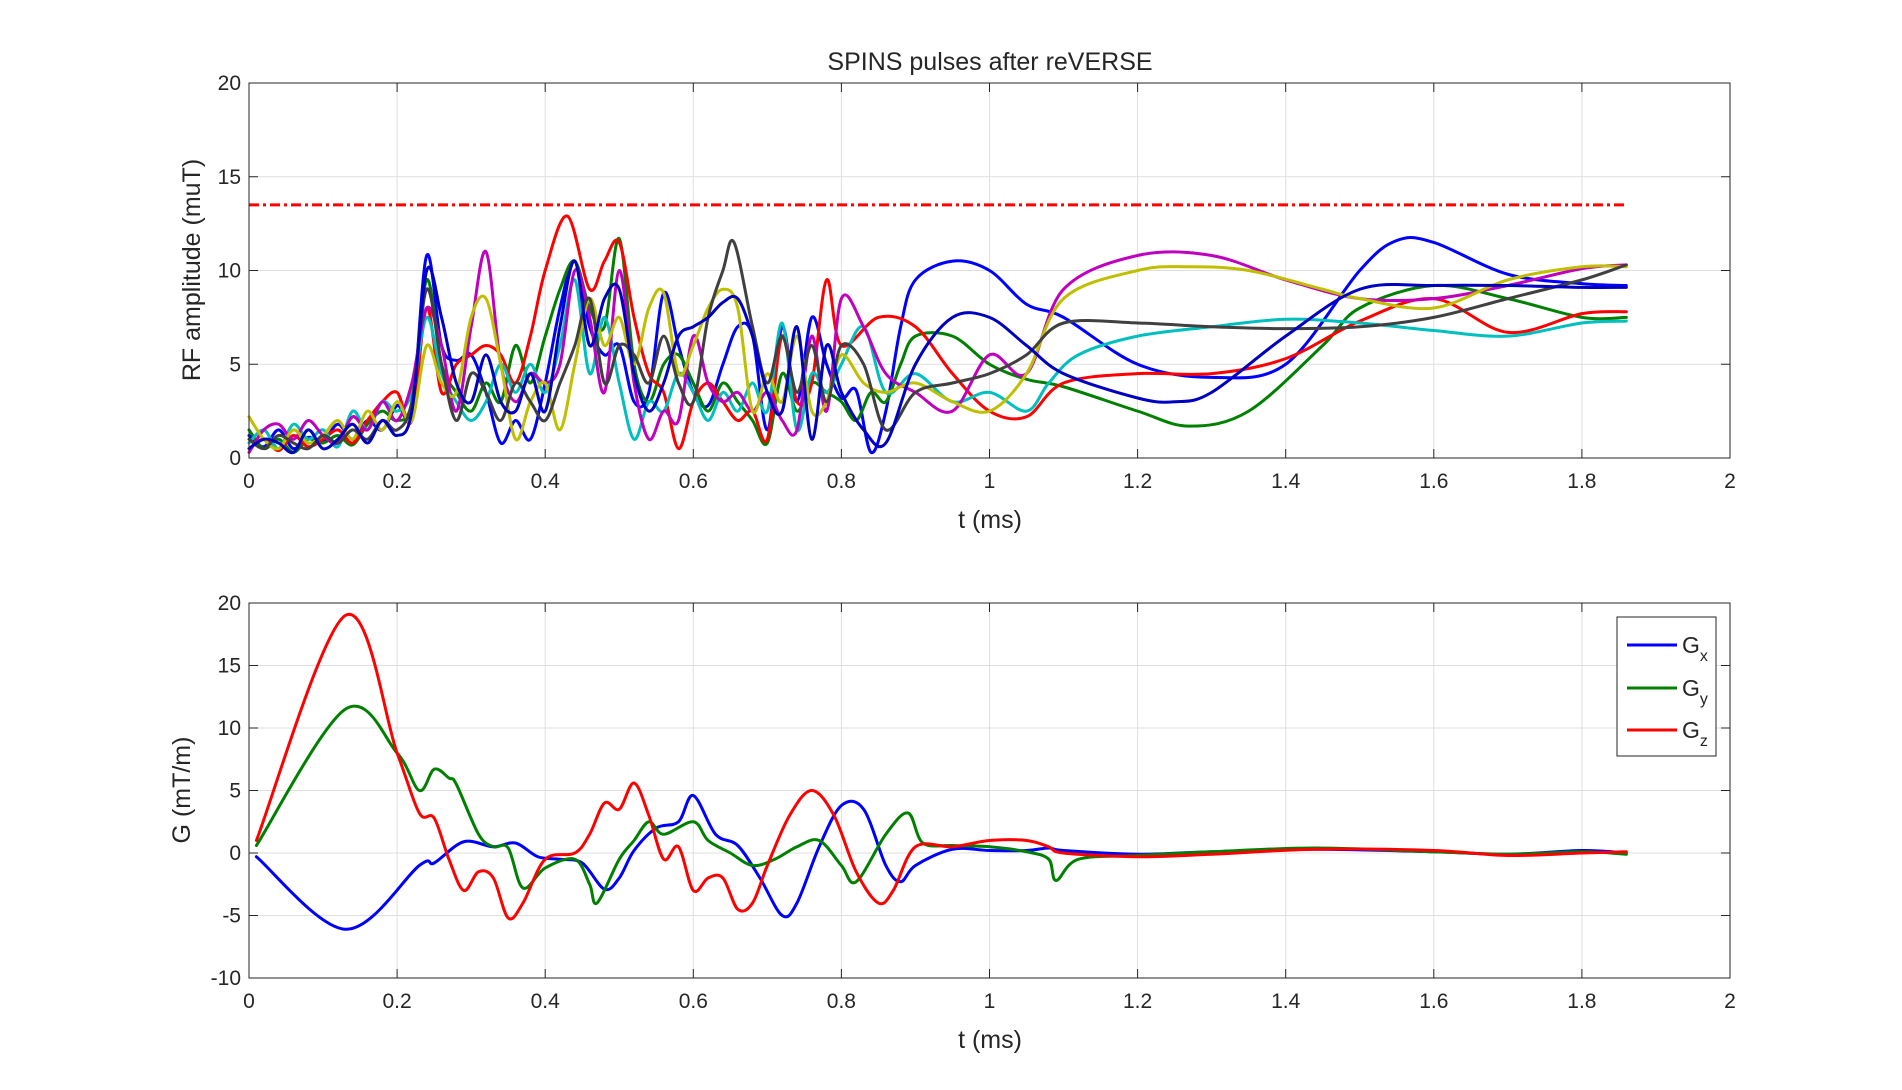 The height and width of the screenshot is (1090, 1902). Describe the element at coordinates (229, 603) in the screenshot. I see `gradient-y-tick-label: 20` at that location.